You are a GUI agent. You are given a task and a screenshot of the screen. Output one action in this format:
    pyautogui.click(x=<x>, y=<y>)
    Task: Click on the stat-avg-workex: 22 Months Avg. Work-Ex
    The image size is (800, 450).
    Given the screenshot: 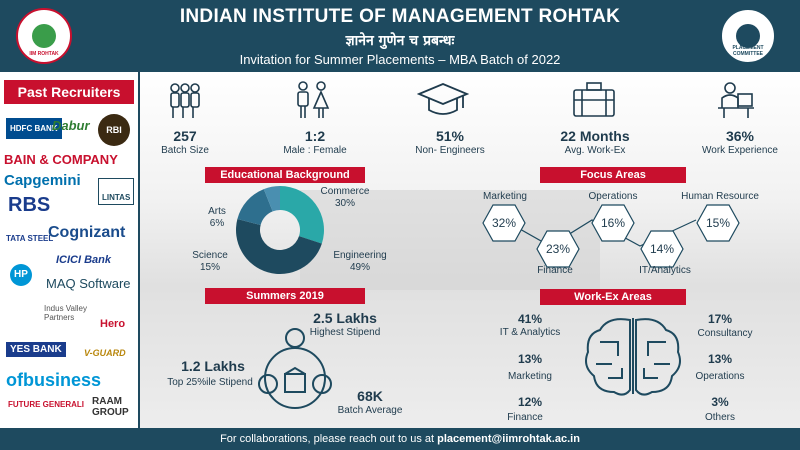 What is the action you would take?
    pyautogui.click(x=595, y=142)
    